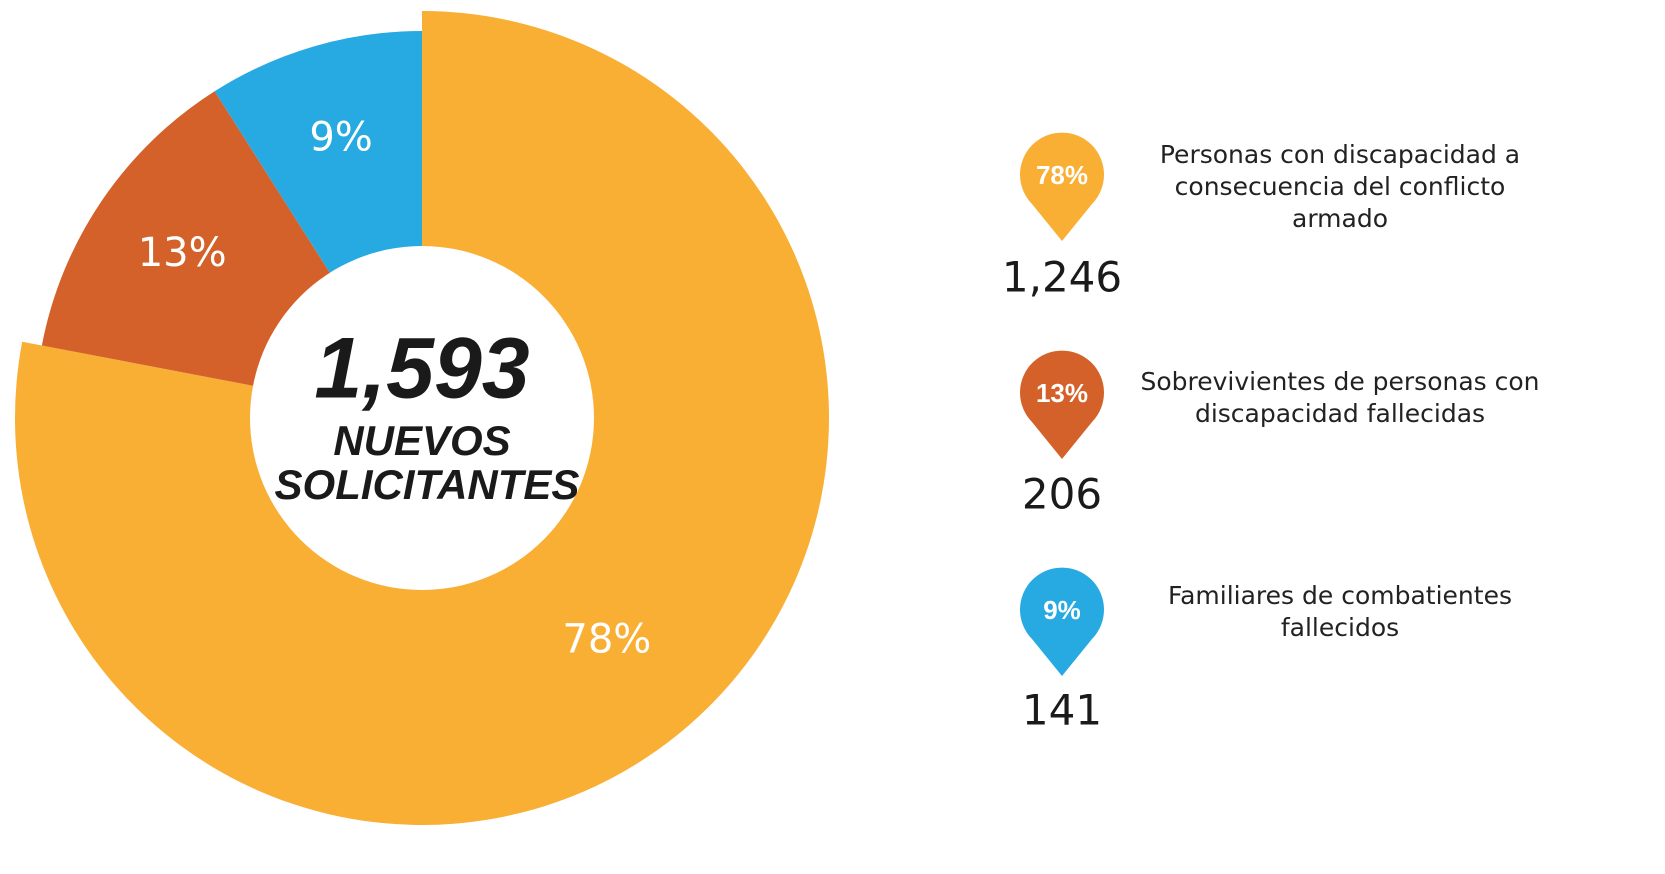  Describe the element at coordinates (1062, 710) in the screenshot. I see `legend-count: 141` at that location.